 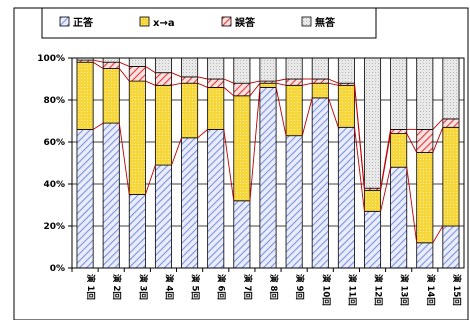 I want to click on y-tick-label-4: 80%, so click(x=54, y=101).